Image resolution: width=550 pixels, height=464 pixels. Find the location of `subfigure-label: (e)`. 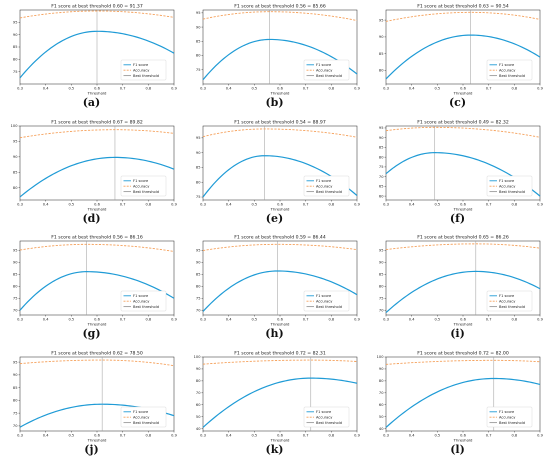

subfigure-label: (e) is located at coordinates (274, 218).